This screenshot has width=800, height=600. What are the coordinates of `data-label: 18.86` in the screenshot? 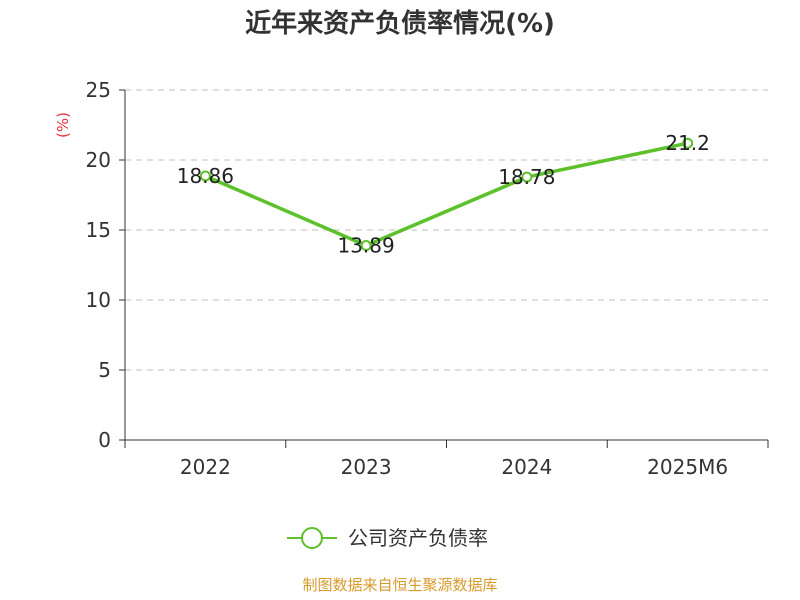 It's located at (205, 176).